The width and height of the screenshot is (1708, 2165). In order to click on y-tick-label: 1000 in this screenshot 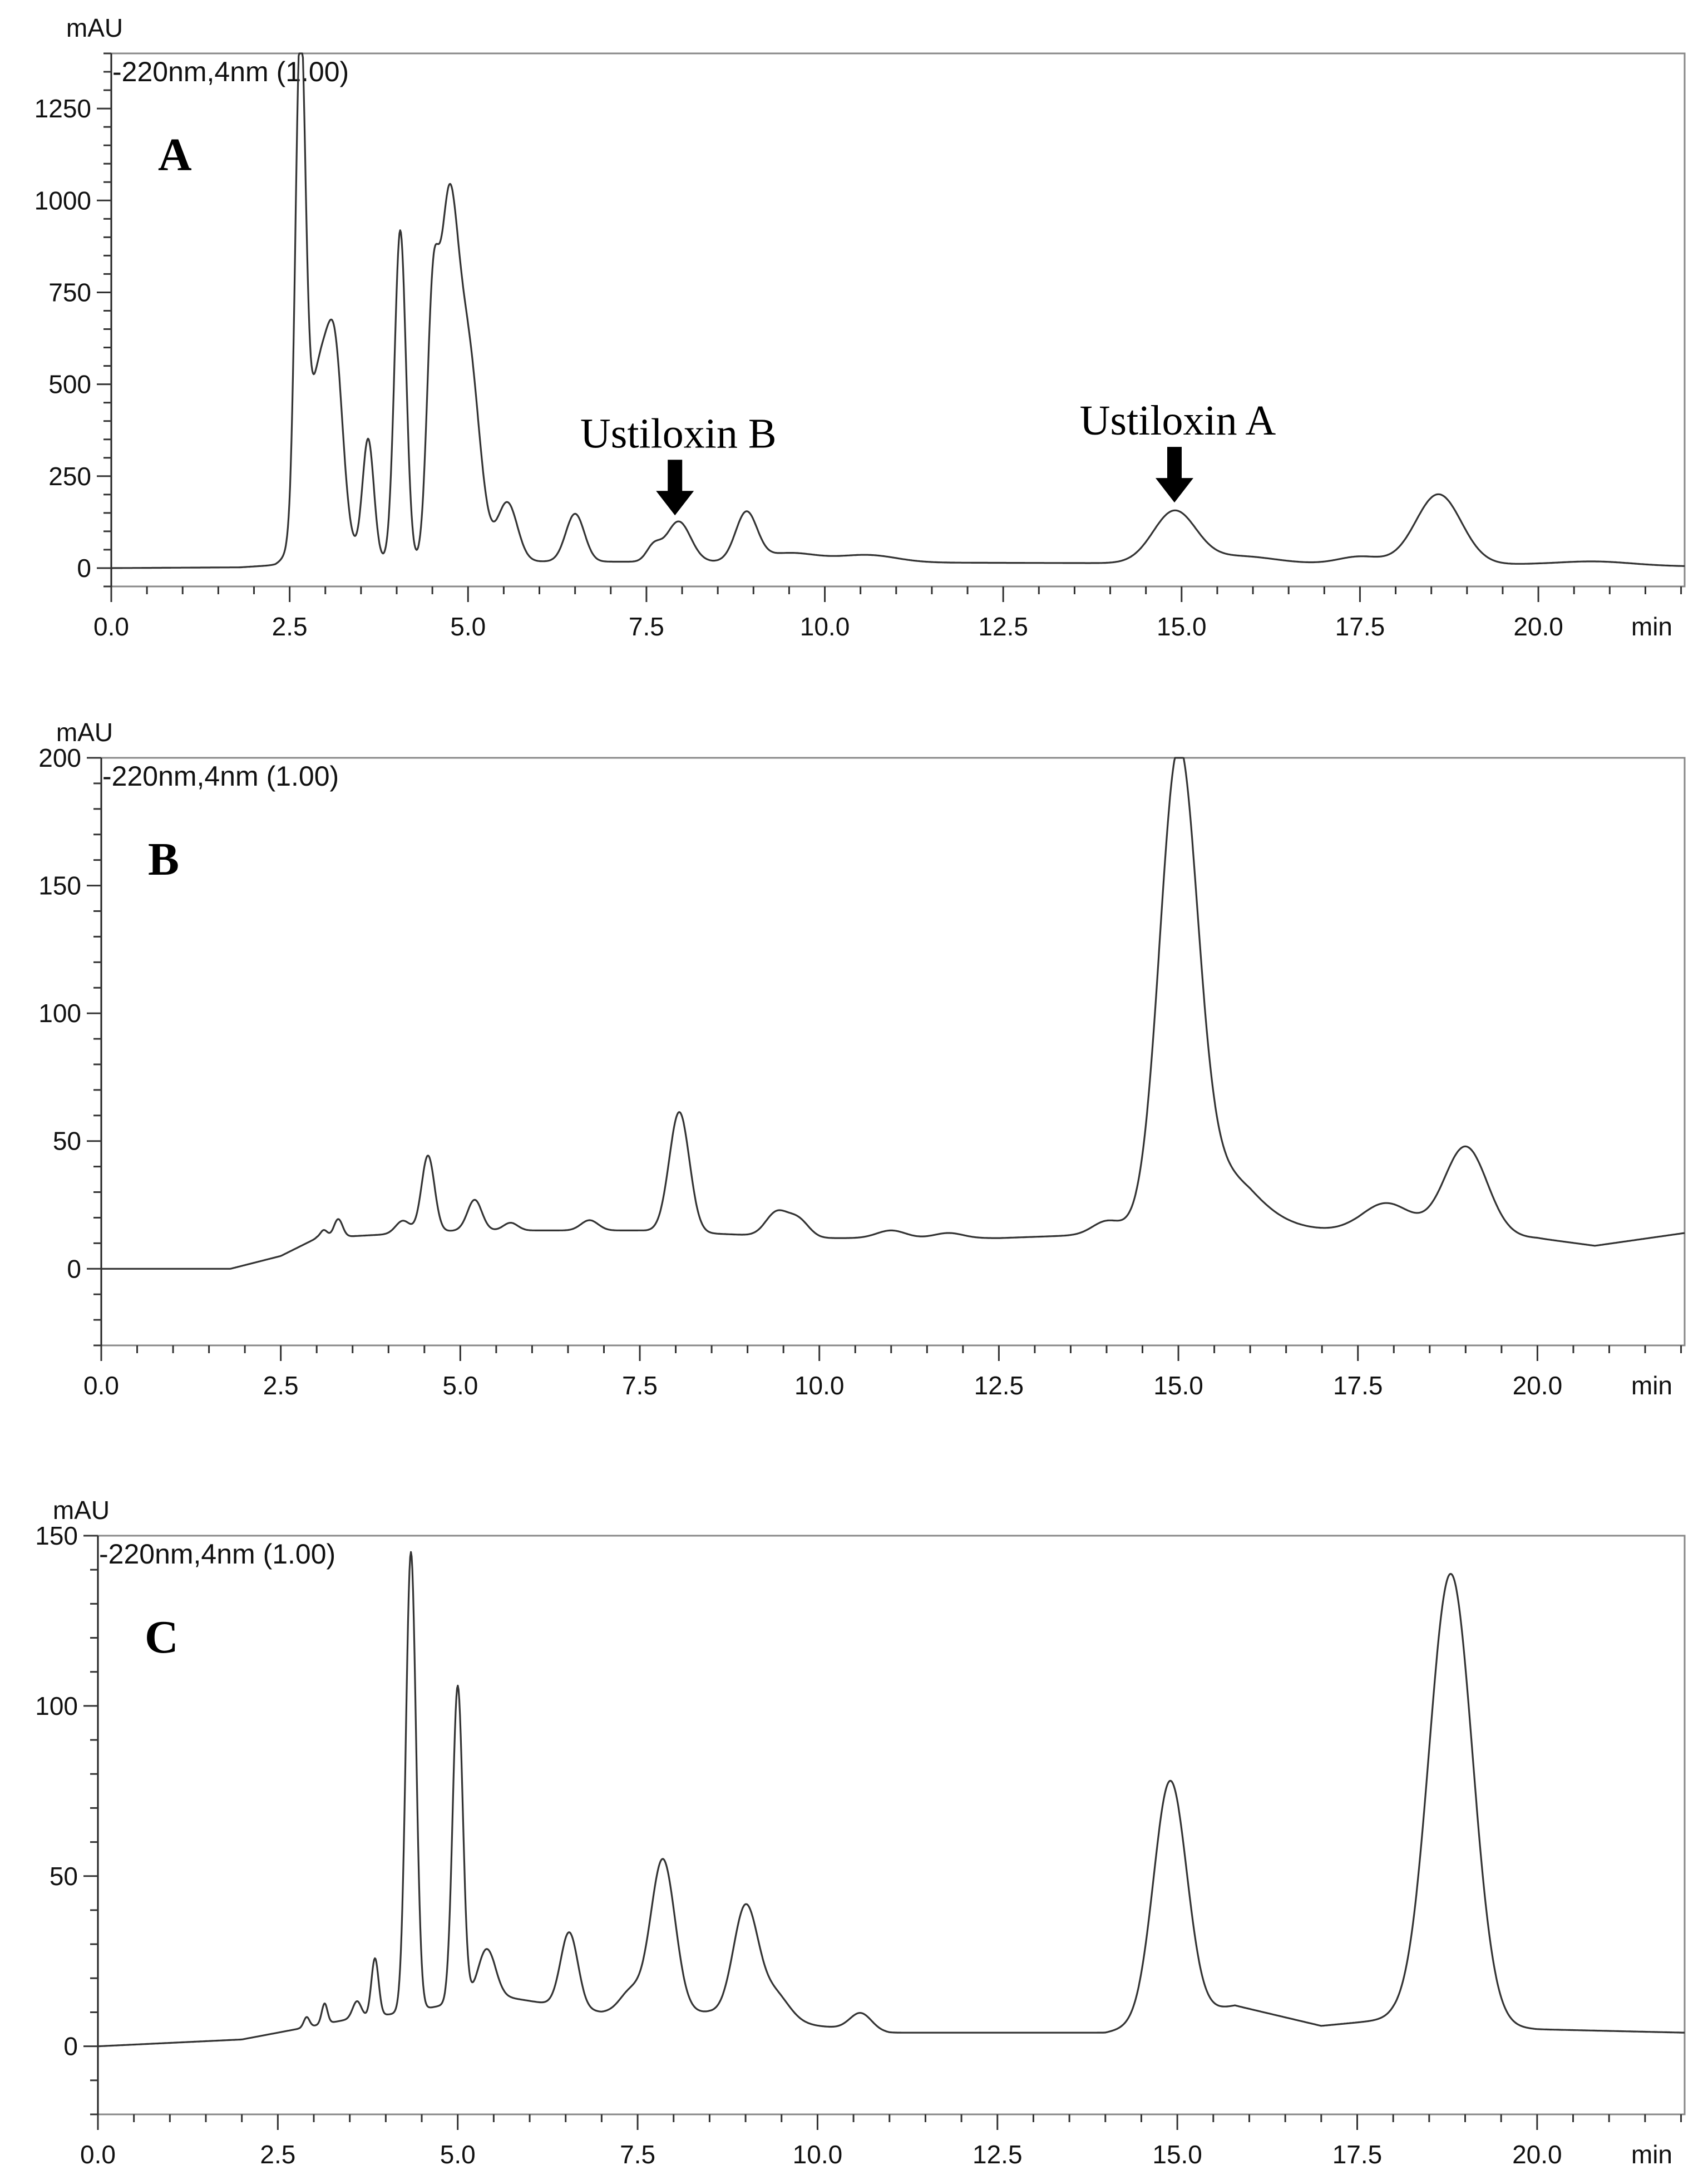, I will do `click(62, 201)`.